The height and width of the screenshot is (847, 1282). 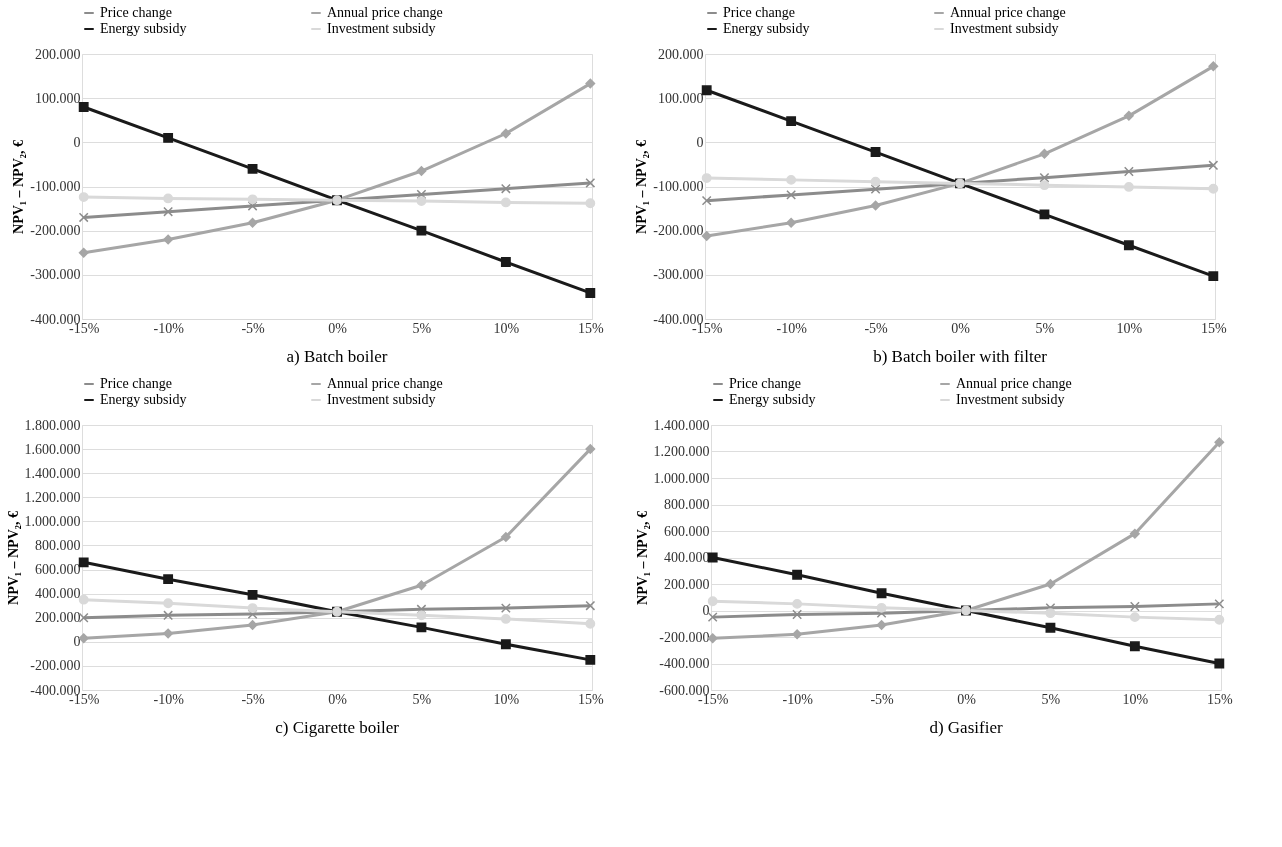 What do you see at coordinates (960, 356) in the screenshot?
I see `text: b) Batch boiler with filter` at bounding box center [960, 356].